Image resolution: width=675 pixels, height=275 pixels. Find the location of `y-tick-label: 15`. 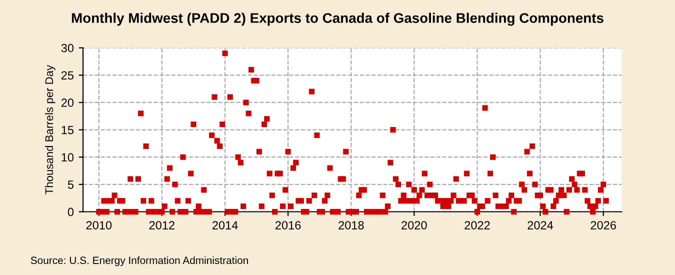

y-tick-label: 15 is located at coordinates (68, 130).